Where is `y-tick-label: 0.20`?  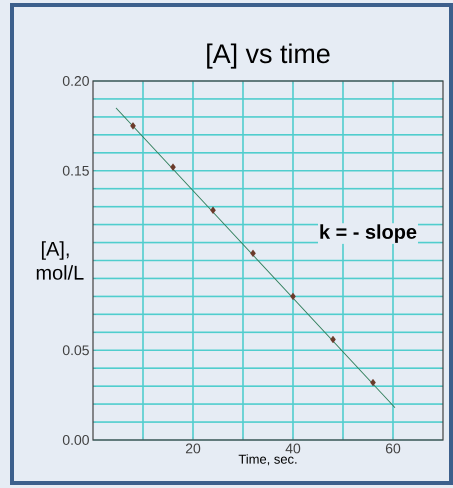
y-tick-label: 0.20 is located at coordinates (75, 81).